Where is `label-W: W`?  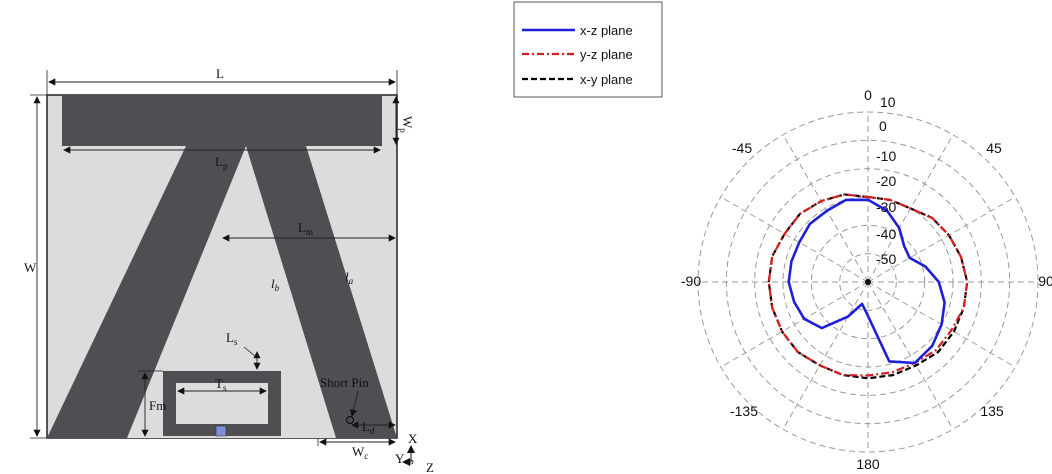 label-W: W is located at coordinates (30, 267).